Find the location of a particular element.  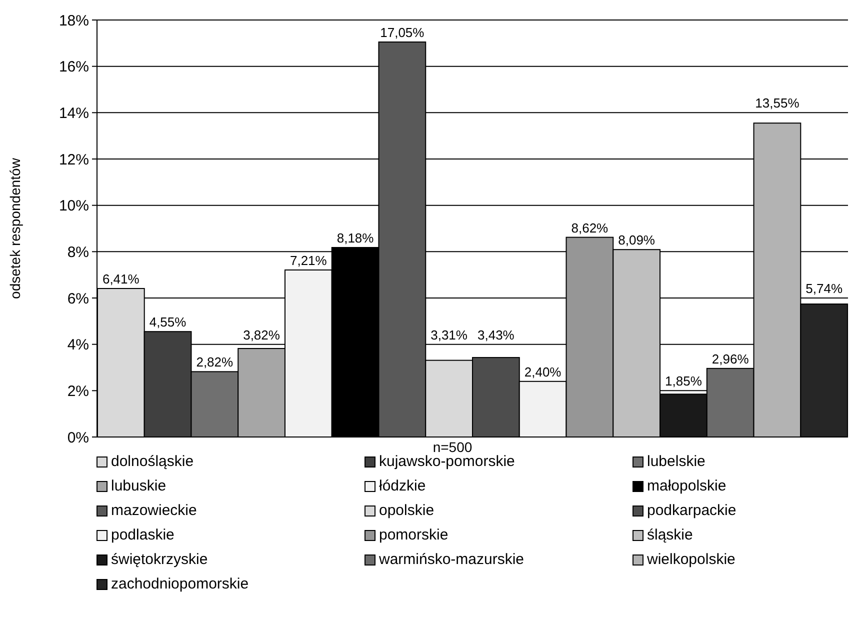

y-tick-label: 4% is located at coordinates (78, 345).